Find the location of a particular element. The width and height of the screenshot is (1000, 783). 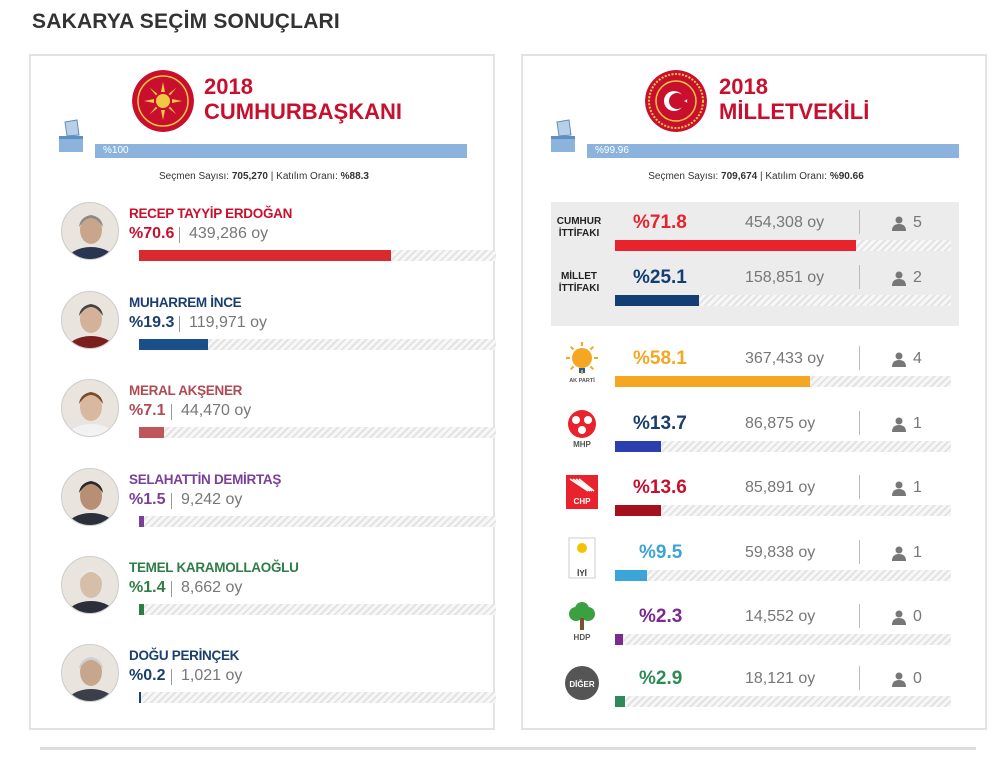

candidate-name: TEMEL KARAMOLLAOĞLU is located at coordinates (214, 567).